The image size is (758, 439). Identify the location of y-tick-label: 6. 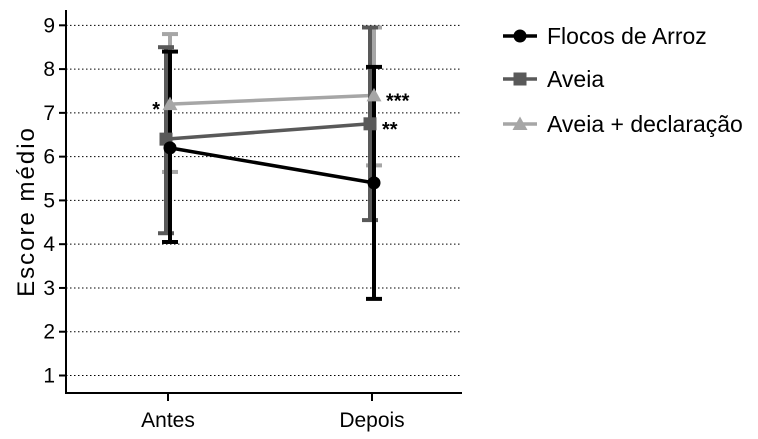
(49, 157).